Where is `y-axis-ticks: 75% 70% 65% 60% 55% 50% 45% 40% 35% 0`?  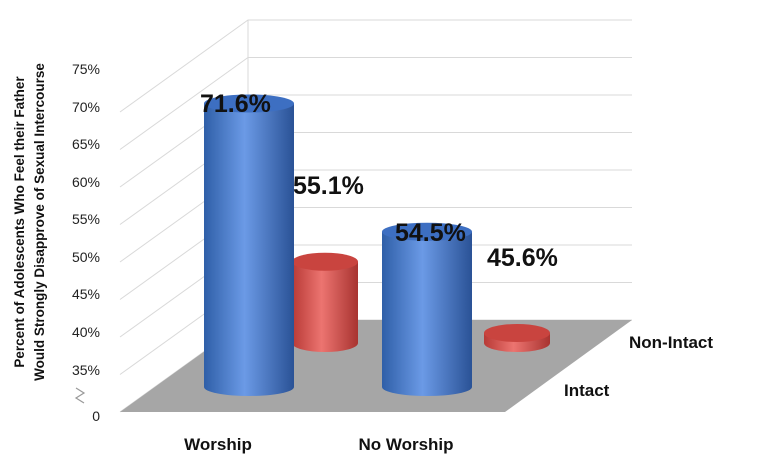 y-axis-ticks: 75% 70% 65% 60% 55% 50% 45% 40% 35% 0 is located at coordinates (86, 242).